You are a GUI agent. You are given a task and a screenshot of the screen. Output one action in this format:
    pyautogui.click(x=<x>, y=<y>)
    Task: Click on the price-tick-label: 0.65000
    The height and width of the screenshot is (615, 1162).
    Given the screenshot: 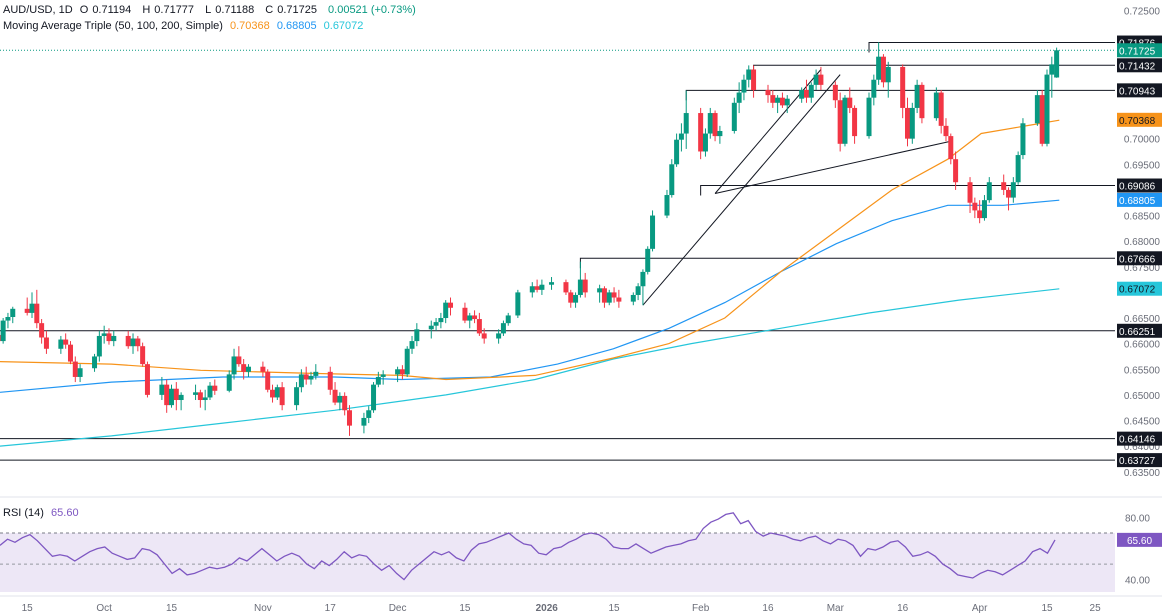 What is the action you would take?
    pyautogui.click(x=1142, y=396)
    